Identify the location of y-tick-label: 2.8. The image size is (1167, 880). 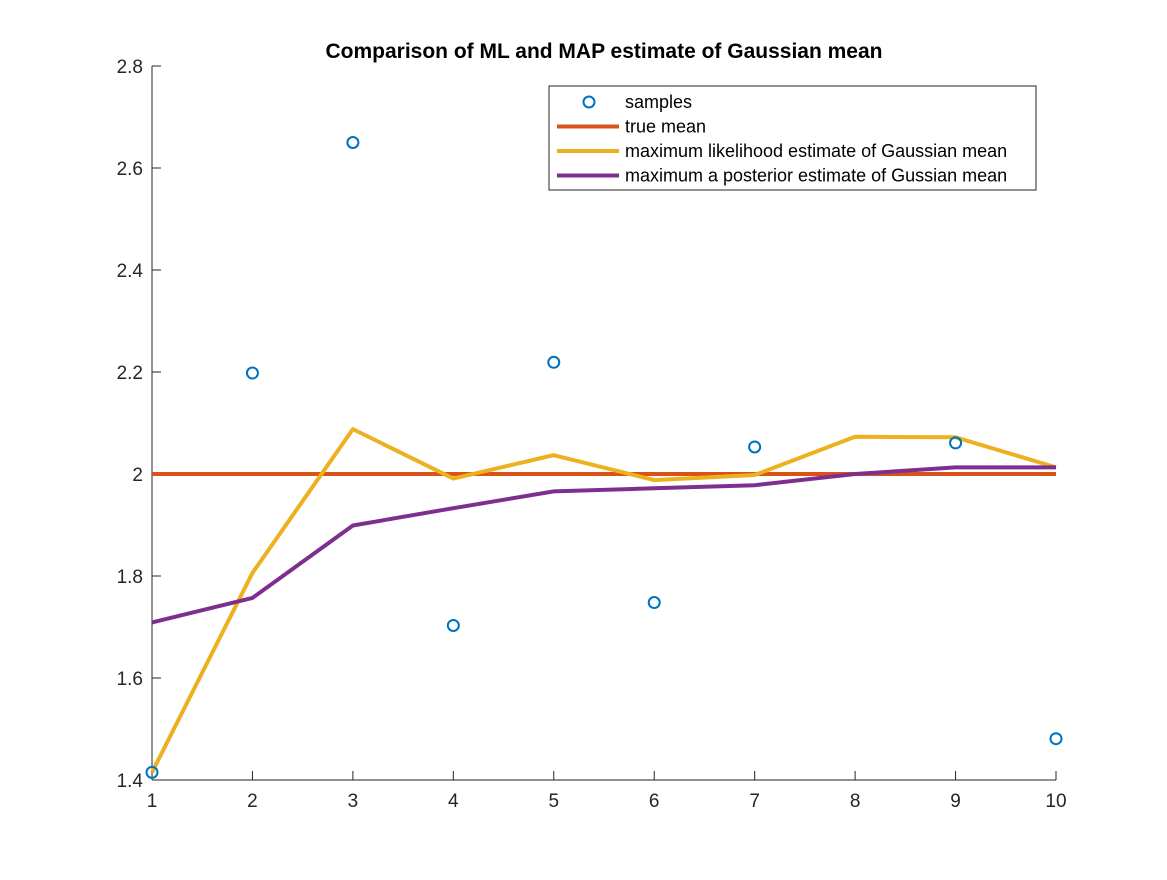
(130, 67).